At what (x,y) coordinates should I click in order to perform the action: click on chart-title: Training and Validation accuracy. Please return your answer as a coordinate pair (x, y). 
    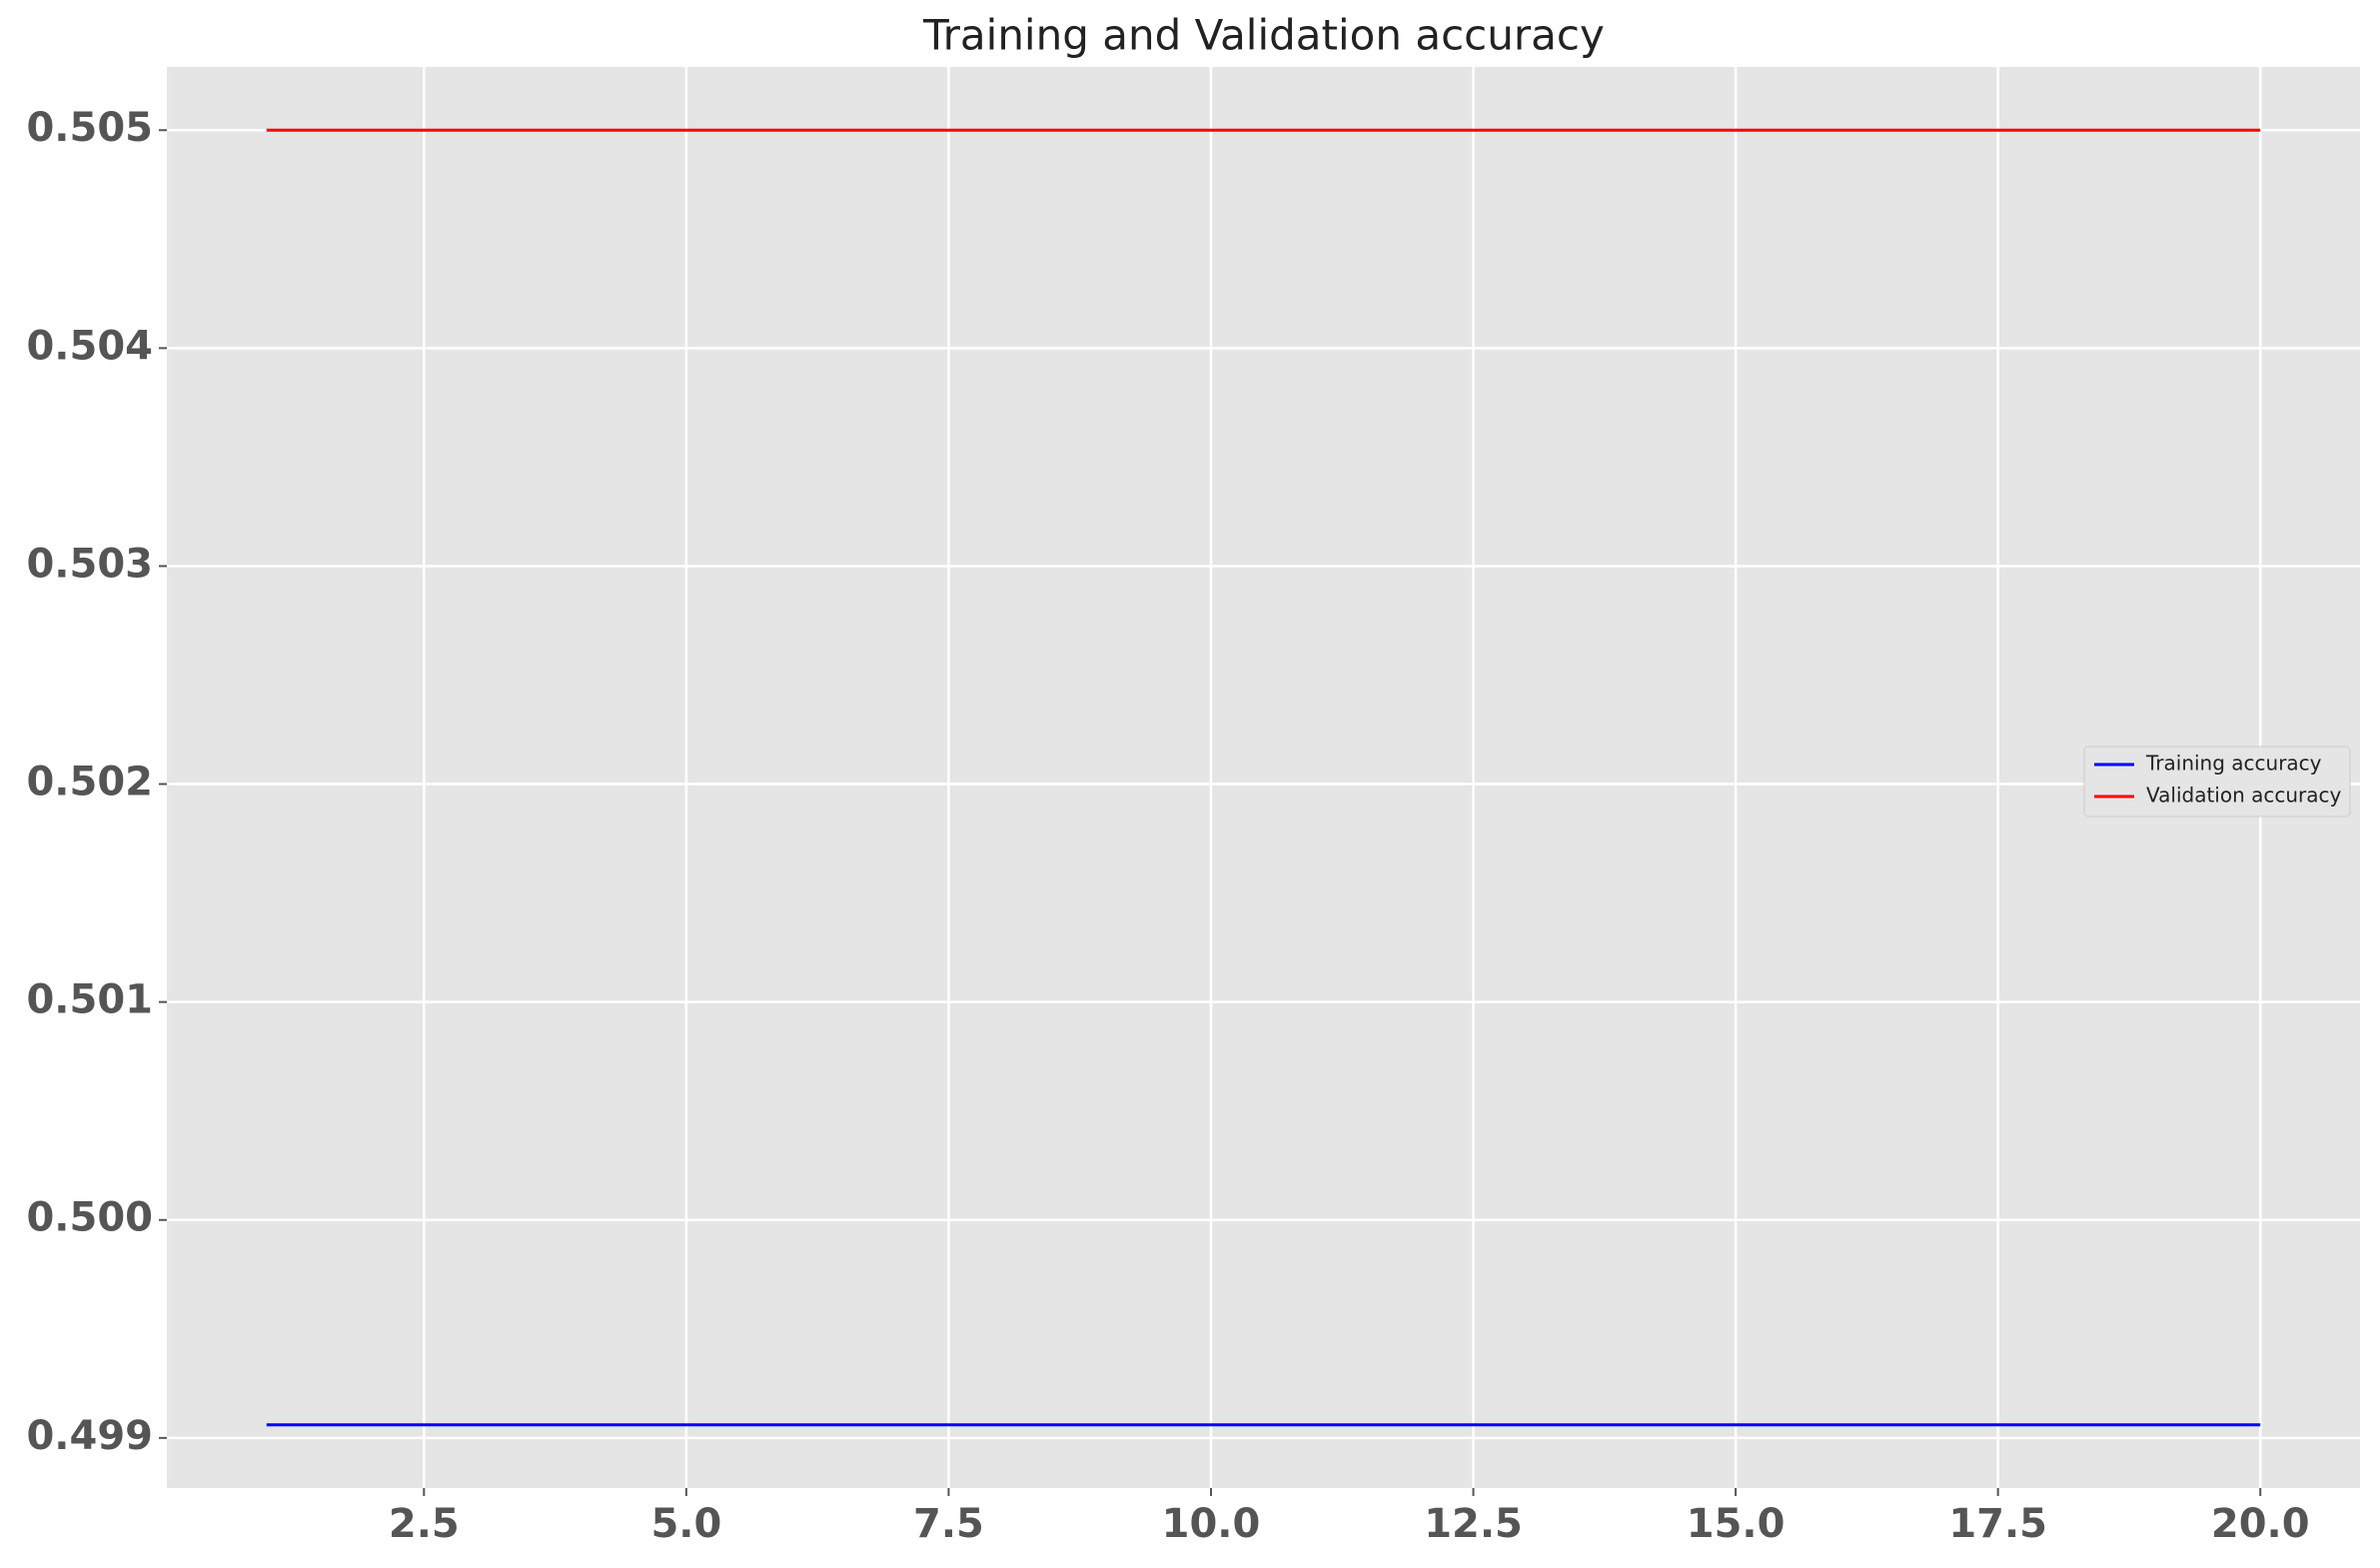
    Looking at the image, I should click on (1263, 36).